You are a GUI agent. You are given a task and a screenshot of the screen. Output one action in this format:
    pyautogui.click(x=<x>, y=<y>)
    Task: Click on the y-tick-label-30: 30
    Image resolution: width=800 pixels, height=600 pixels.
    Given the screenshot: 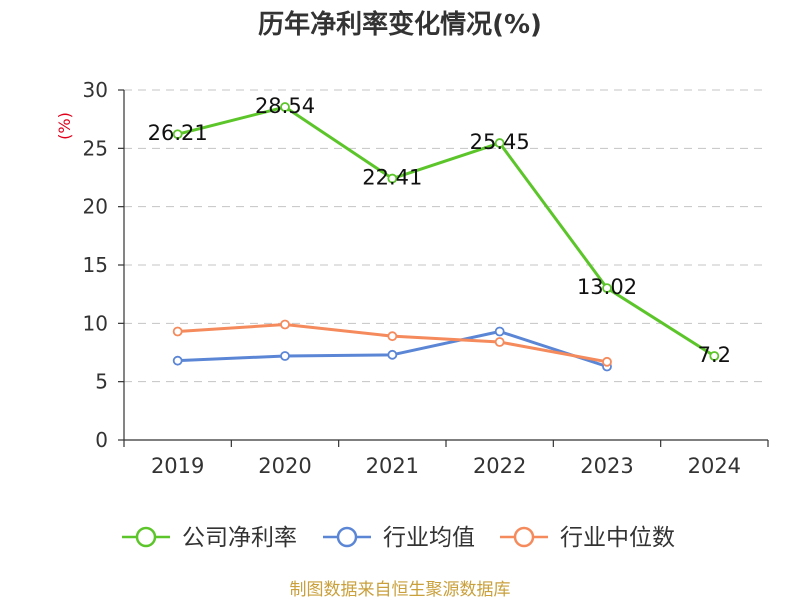 What is the action you would take?
    pyautogui.click(x=95, y=90)
    